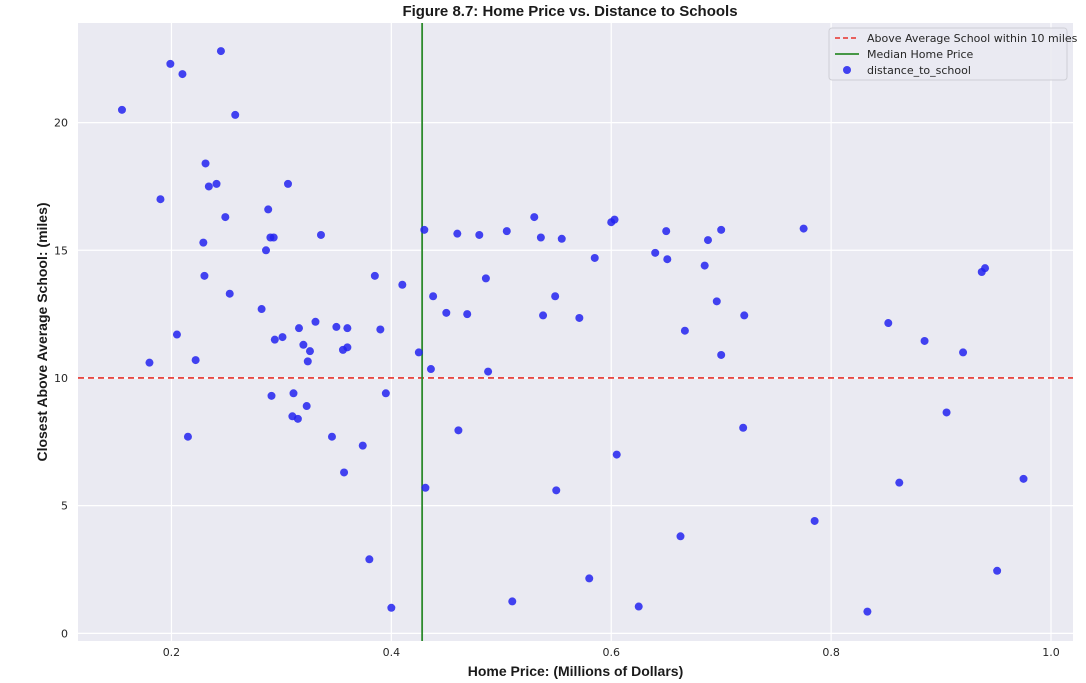  Describe the element at coordinates (392, 652) in the screenshot. I see `x-tick-label: 0.4` at that location.